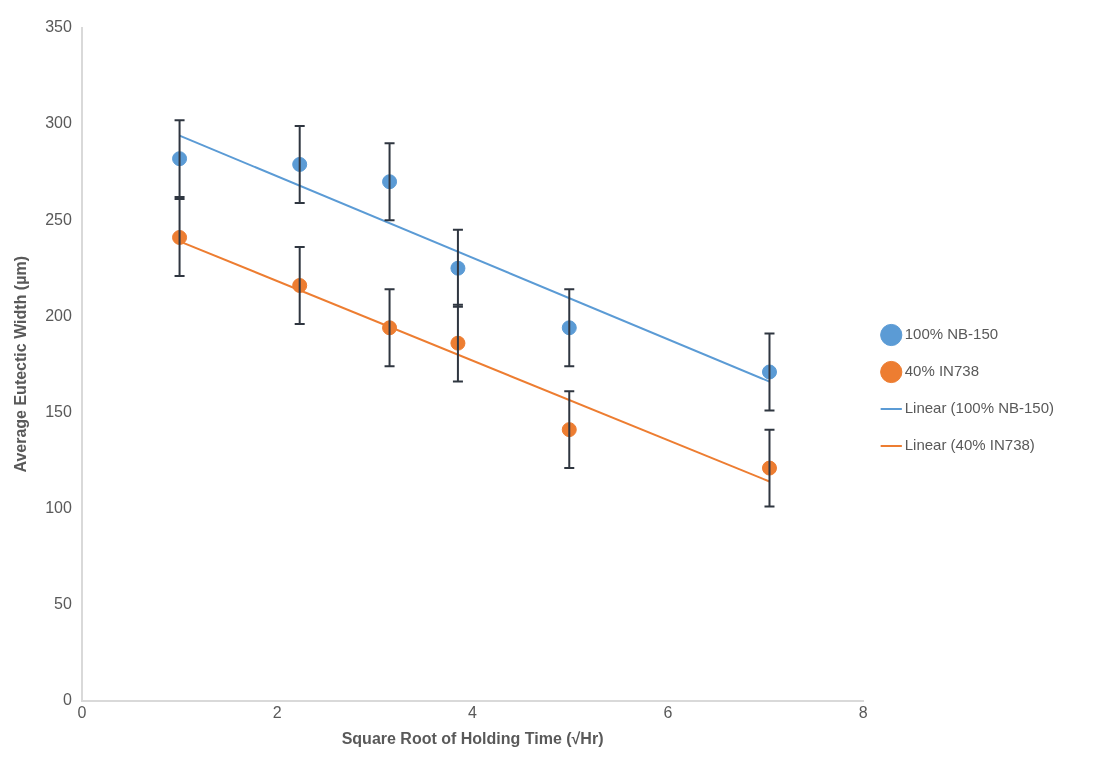 This screenshot has width=1099, height=765. I want to click on y-tick-label: 50, so click(63, 603).